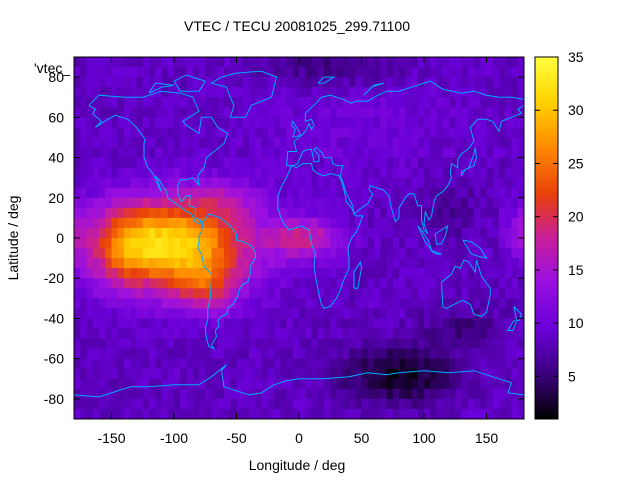  What do you see at coordinates (297, 465) in the screenshot?
I see `x-axis-label: Longitude / deg` at bounding box center [297, 465].